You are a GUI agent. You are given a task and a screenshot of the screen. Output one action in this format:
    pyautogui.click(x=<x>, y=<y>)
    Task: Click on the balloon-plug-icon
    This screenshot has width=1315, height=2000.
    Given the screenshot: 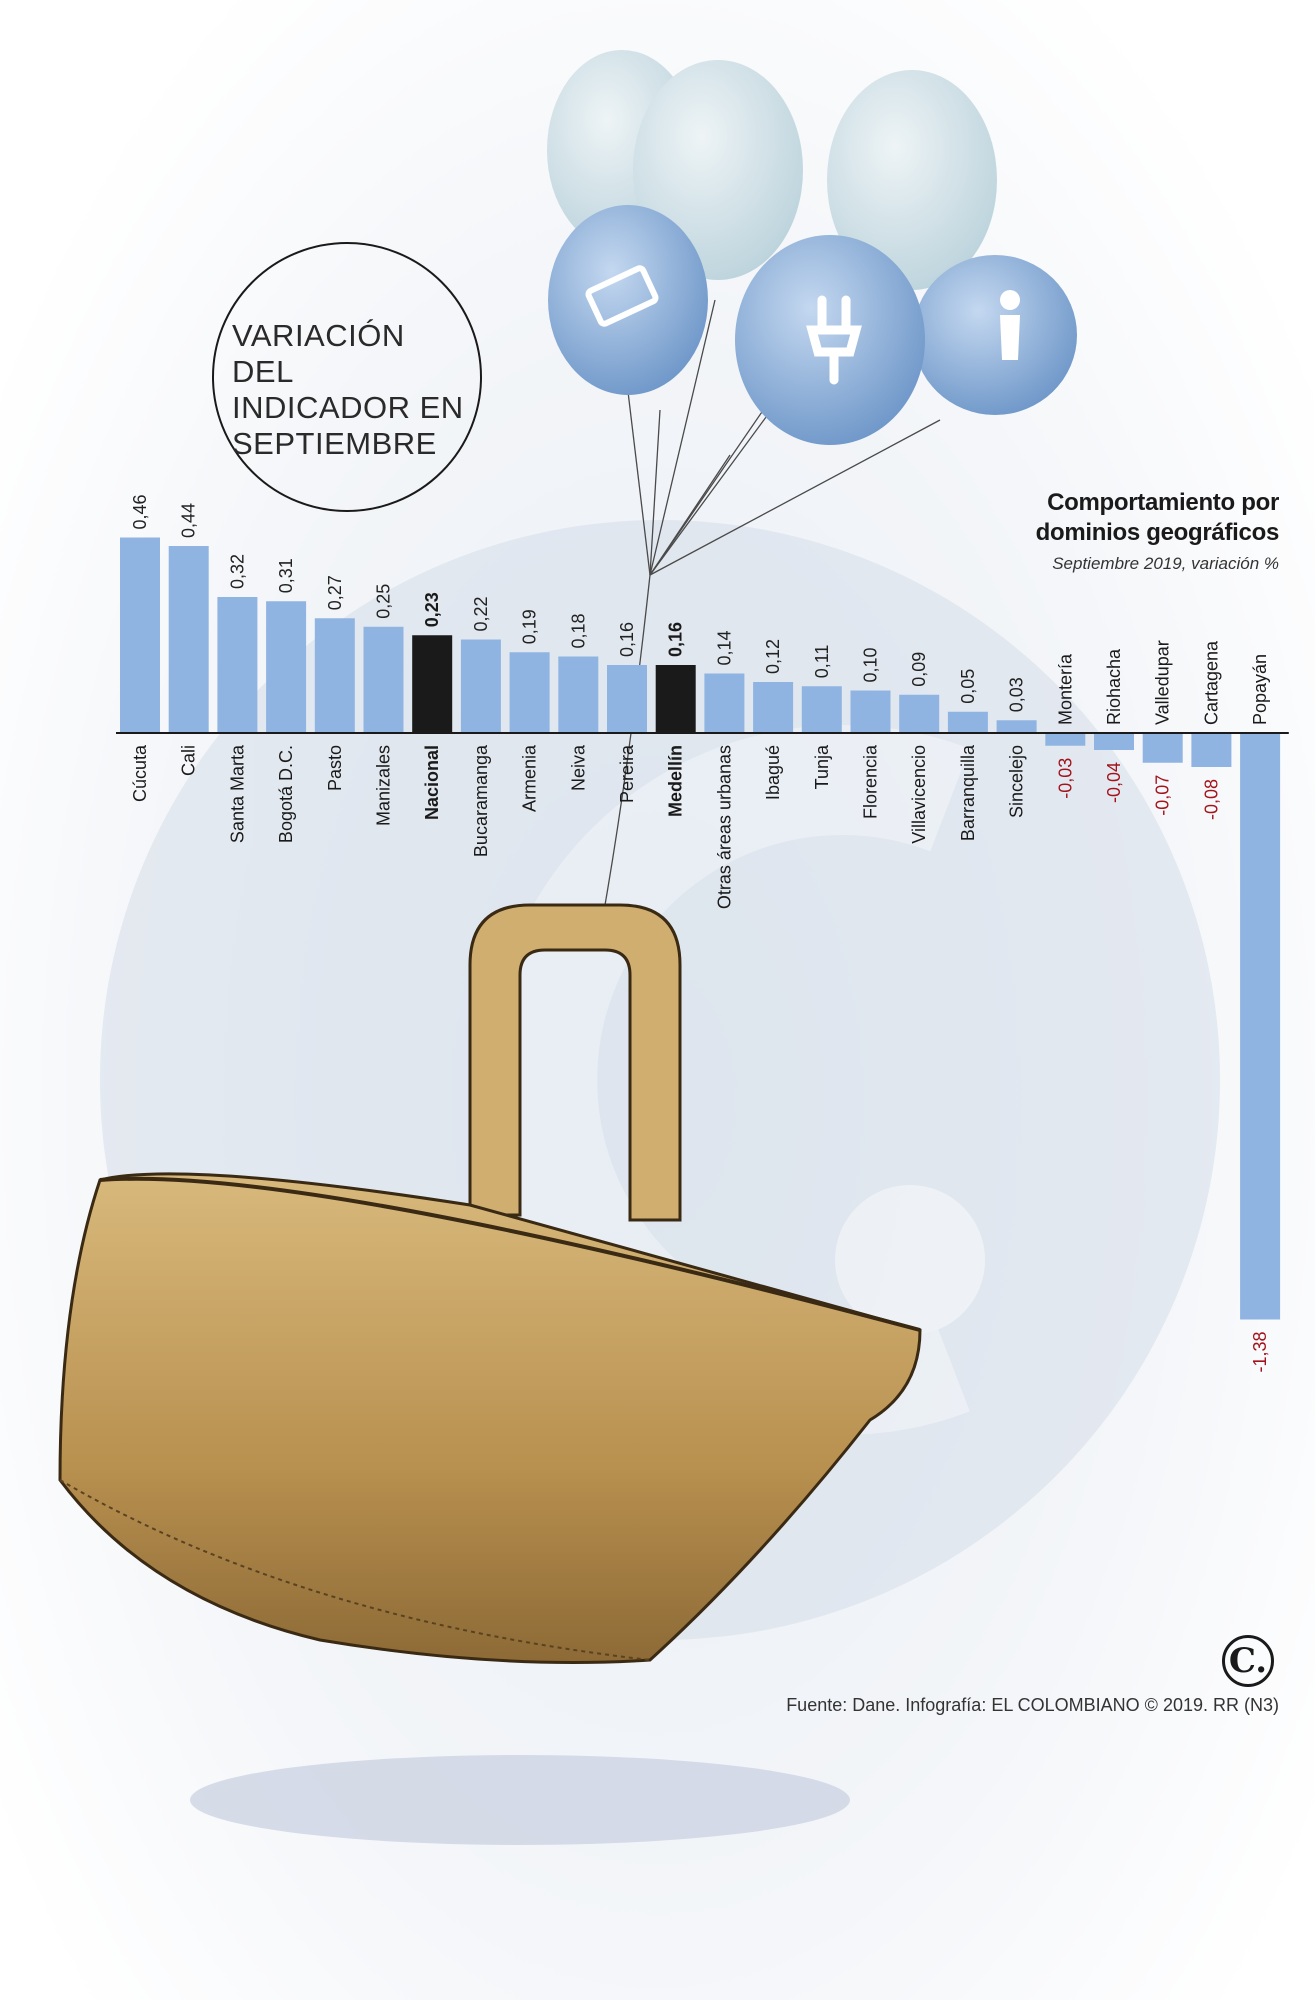 What is the action you would take?
    pyautogui.click(x=830, y=340)
    